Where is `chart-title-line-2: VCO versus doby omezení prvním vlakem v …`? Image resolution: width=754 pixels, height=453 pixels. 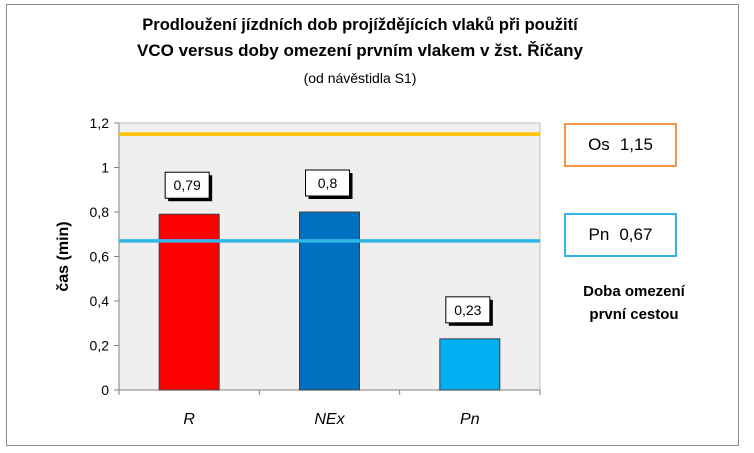
chart-title-line-2: VCO versus doby omezení prvním vlakem v … is located at coordinates (360, 50).